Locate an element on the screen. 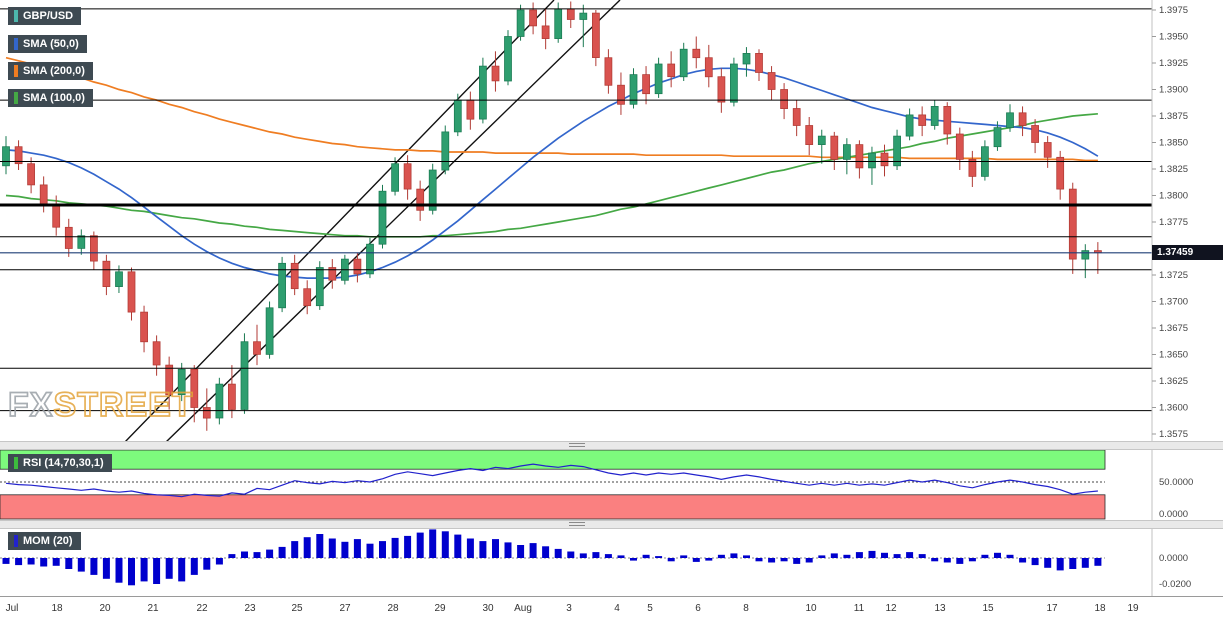 This screenshot has height=621, width=1223. rsi-color-strip is located at coordinates (16, 463).